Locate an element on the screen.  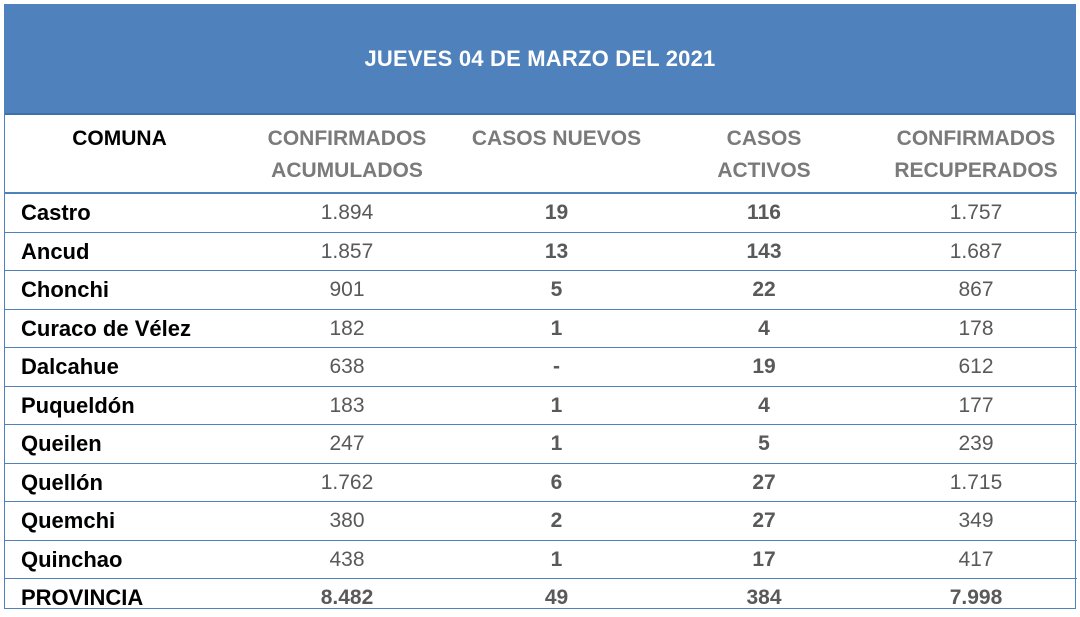
row-recuperados: 177 is located at coordinates (976, 405).